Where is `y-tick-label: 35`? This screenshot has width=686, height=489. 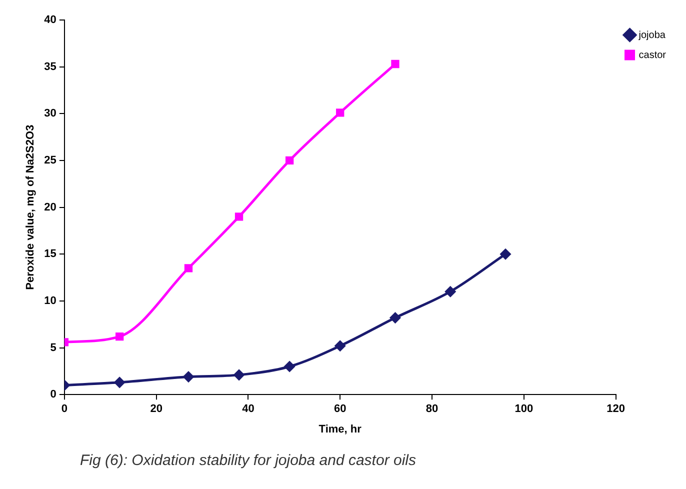 y-tick-label: 35 is located at coordinates (50, 66).